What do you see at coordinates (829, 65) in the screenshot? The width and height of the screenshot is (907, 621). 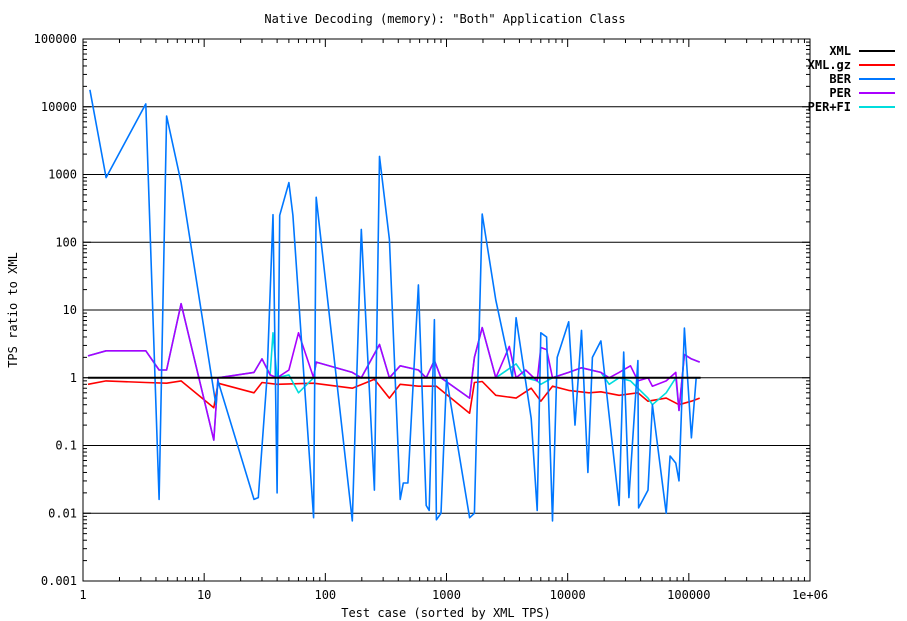 I see `legend-label: XML.gz` at bounding box center [829, 65].